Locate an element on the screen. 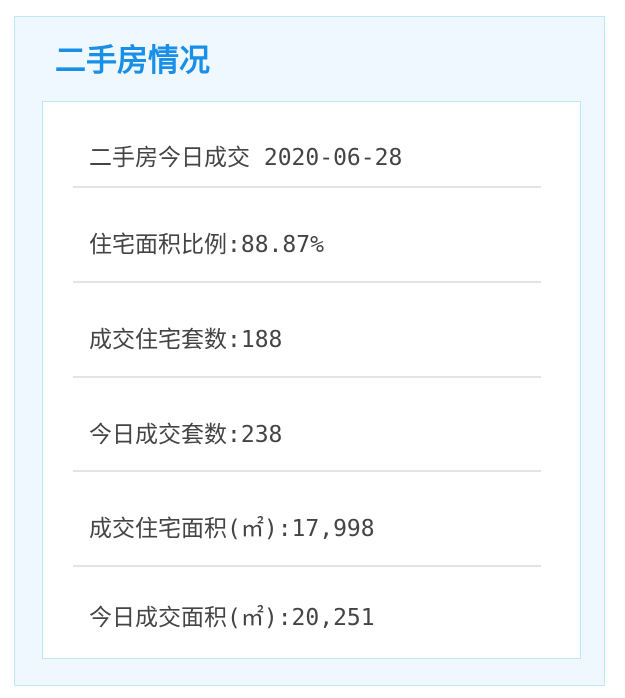 Image resolution: width=625 pixels, height=698 pixels. panel-title: 二手房情况 is located at coordinates (132, 61).